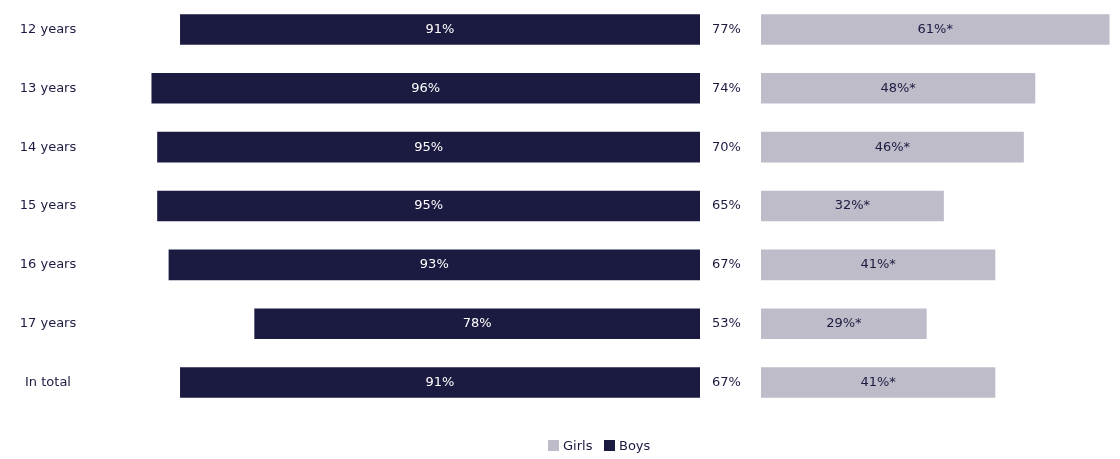 This screenshot has width=1120, height=459. Describe the element at coordinates (48, 381) in the screenshot. I see `y-tick-label: In total` at that location.